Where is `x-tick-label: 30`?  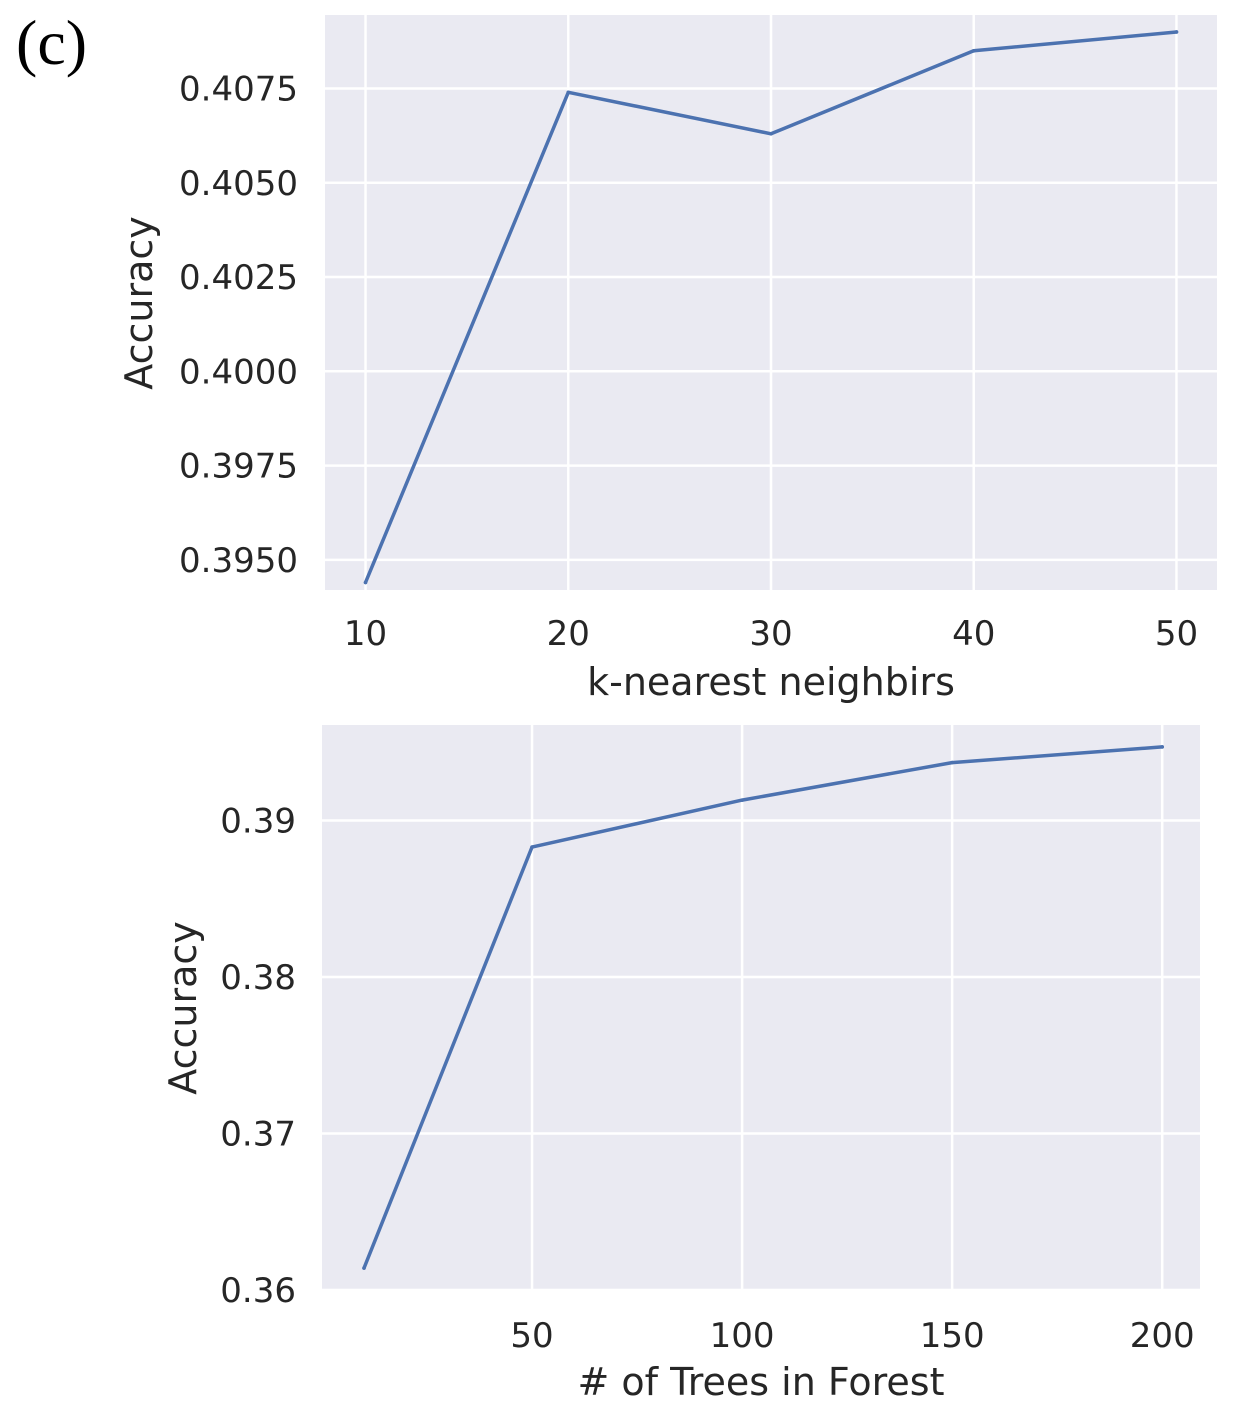
x-tick-label: 30 is located at coordinates (770, 634).